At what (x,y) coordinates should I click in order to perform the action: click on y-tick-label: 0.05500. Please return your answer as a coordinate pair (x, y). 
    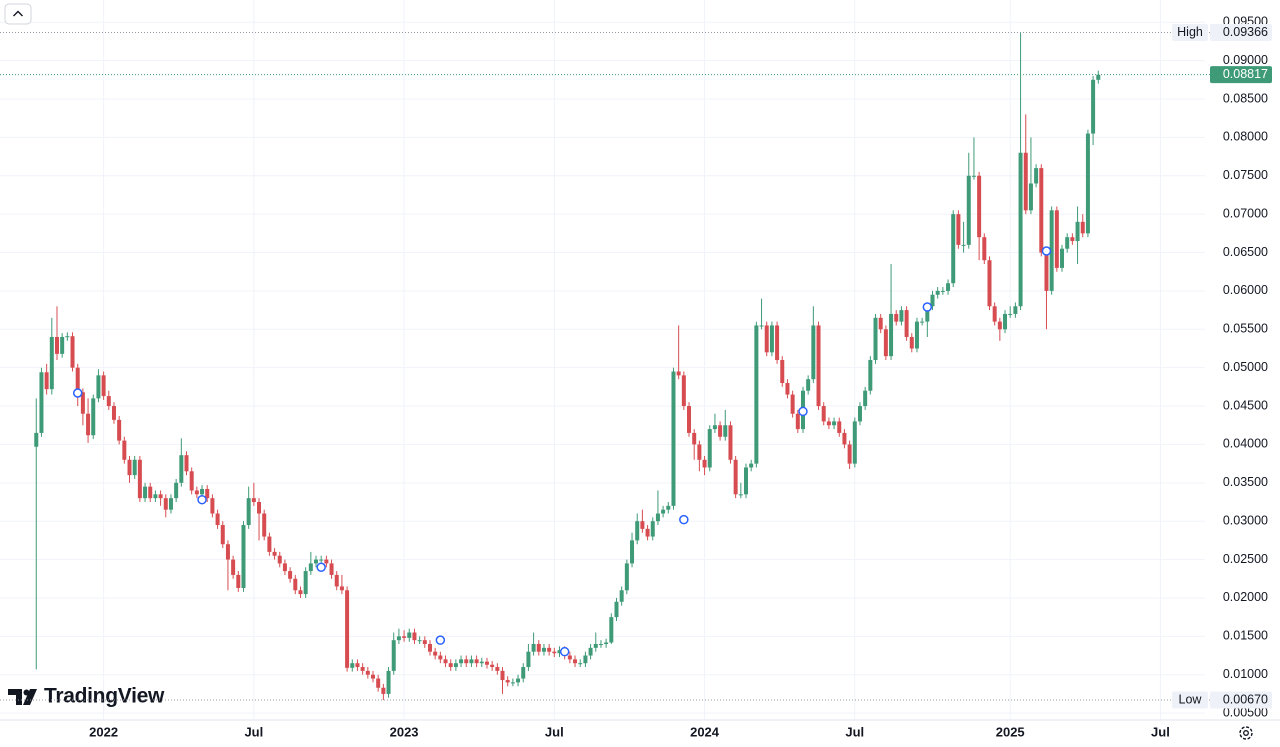
    Looking at the image, I should click on (1245, 329).